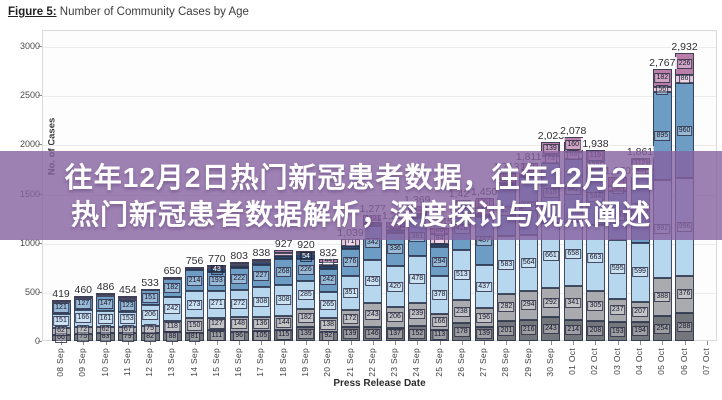  What do you see at coordinates (617, 269) in the screenshot?
I see `bar-segment-value: 595` at bounding box center [617, 269].